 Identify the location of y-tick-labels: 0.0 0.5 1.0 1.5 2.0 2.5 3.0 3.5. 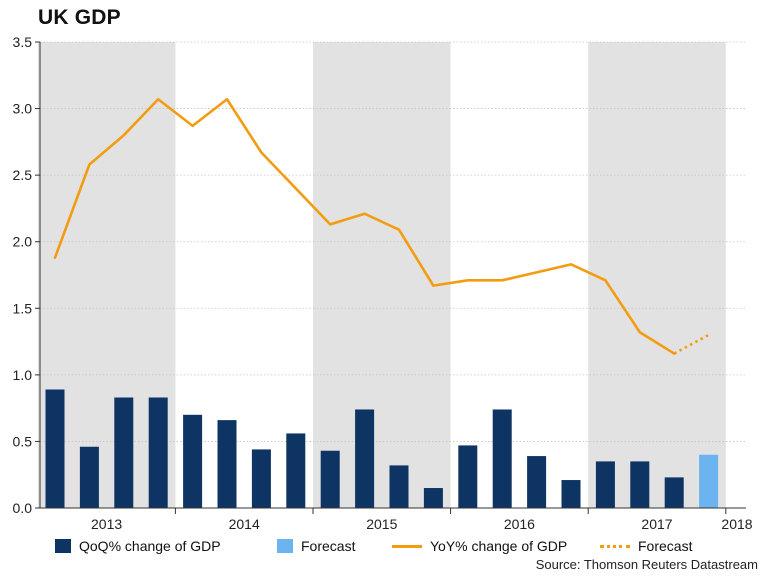
(23, 275).